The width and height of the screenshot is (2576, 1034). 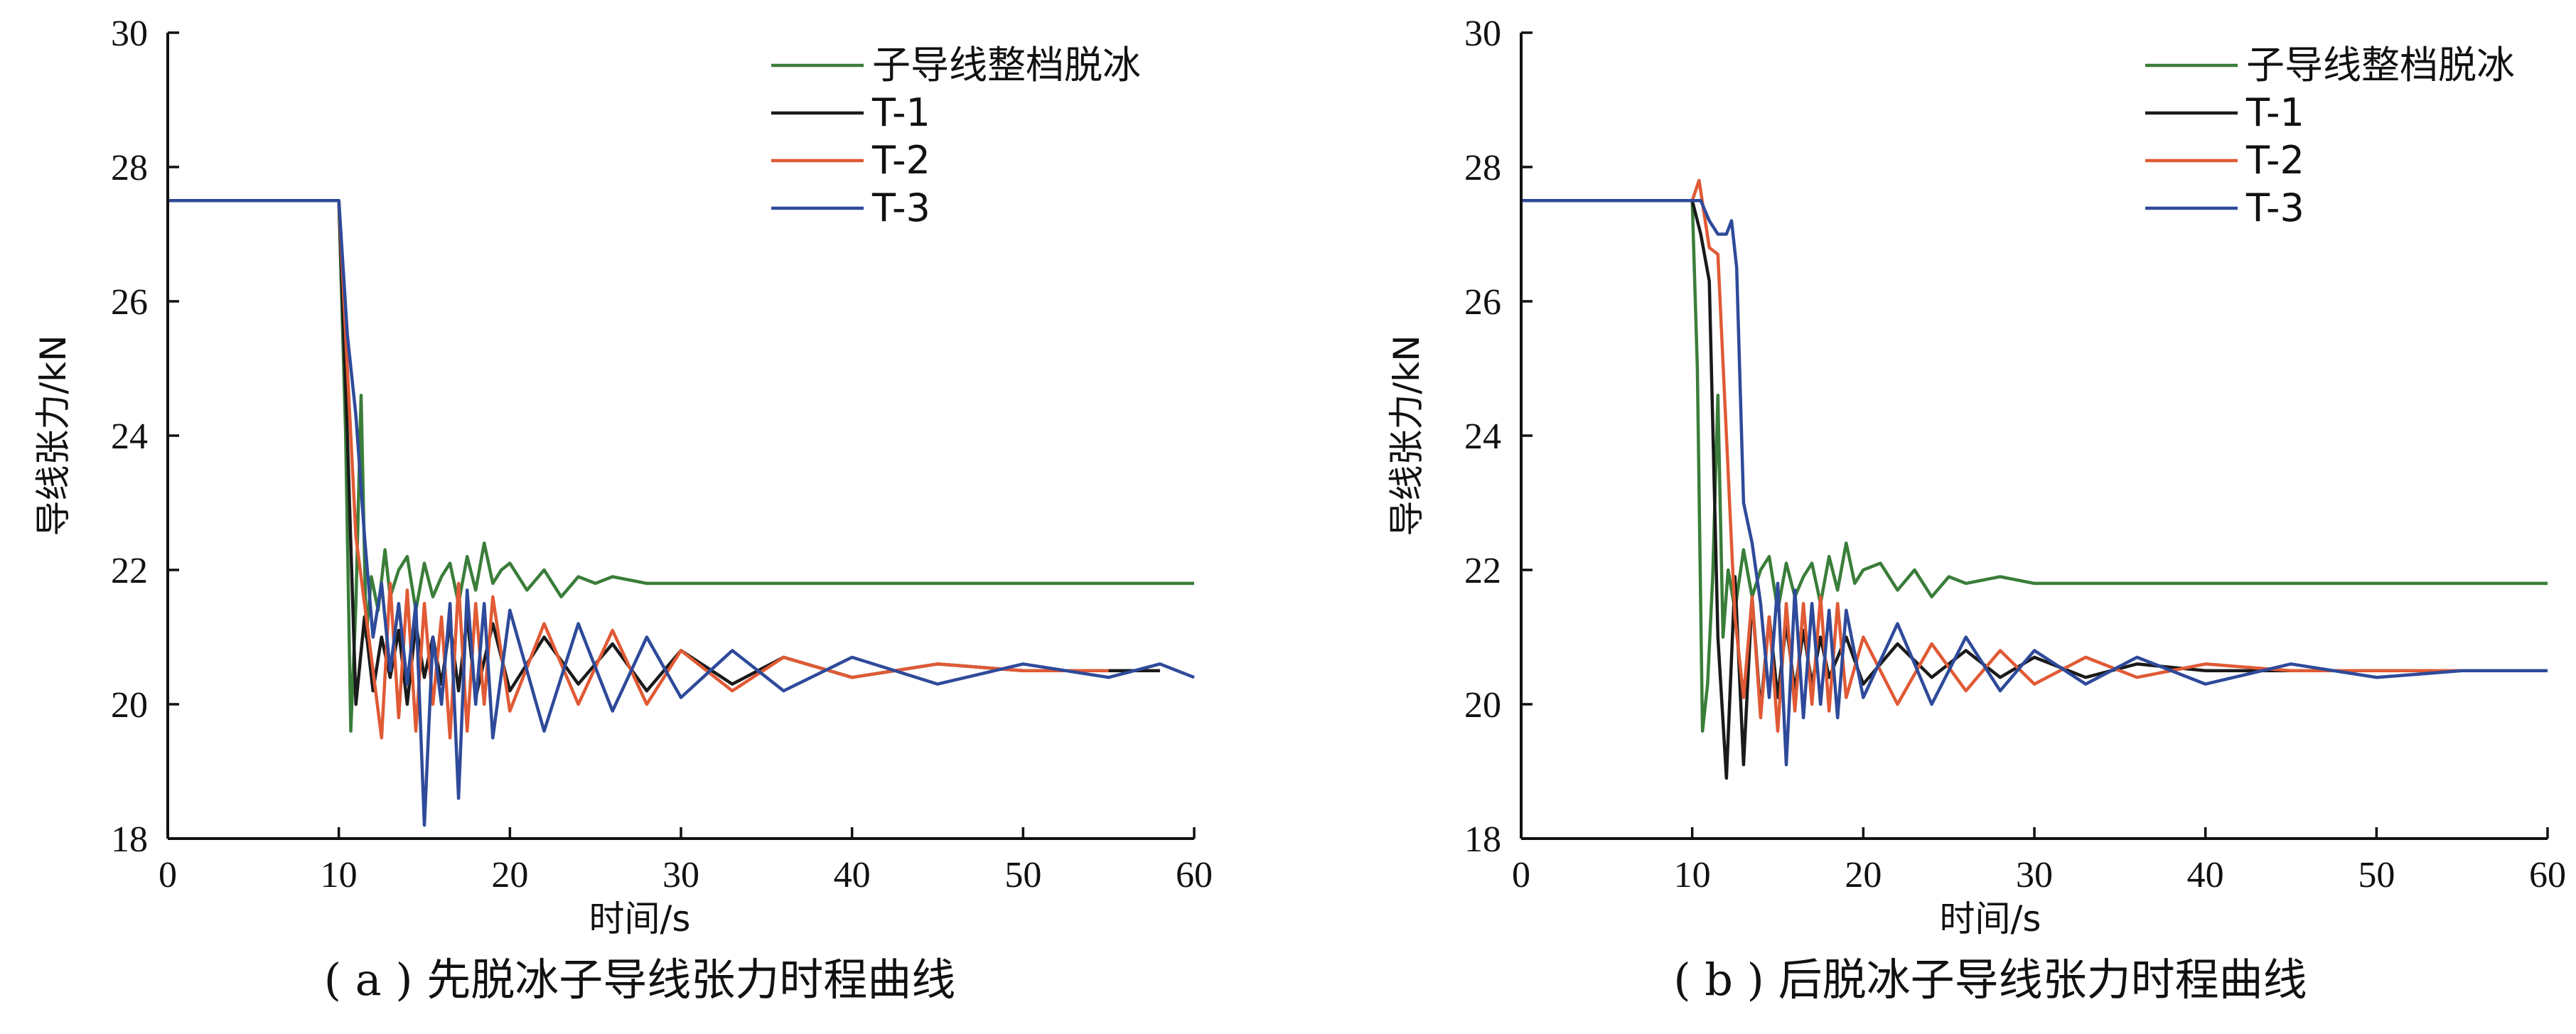 What do you see at coordinates (639, 980) in the screenshot?
I see `chart-caption: ( a ) 先脱冰子导线张力时程曲线` at bounding box center [639, 980].